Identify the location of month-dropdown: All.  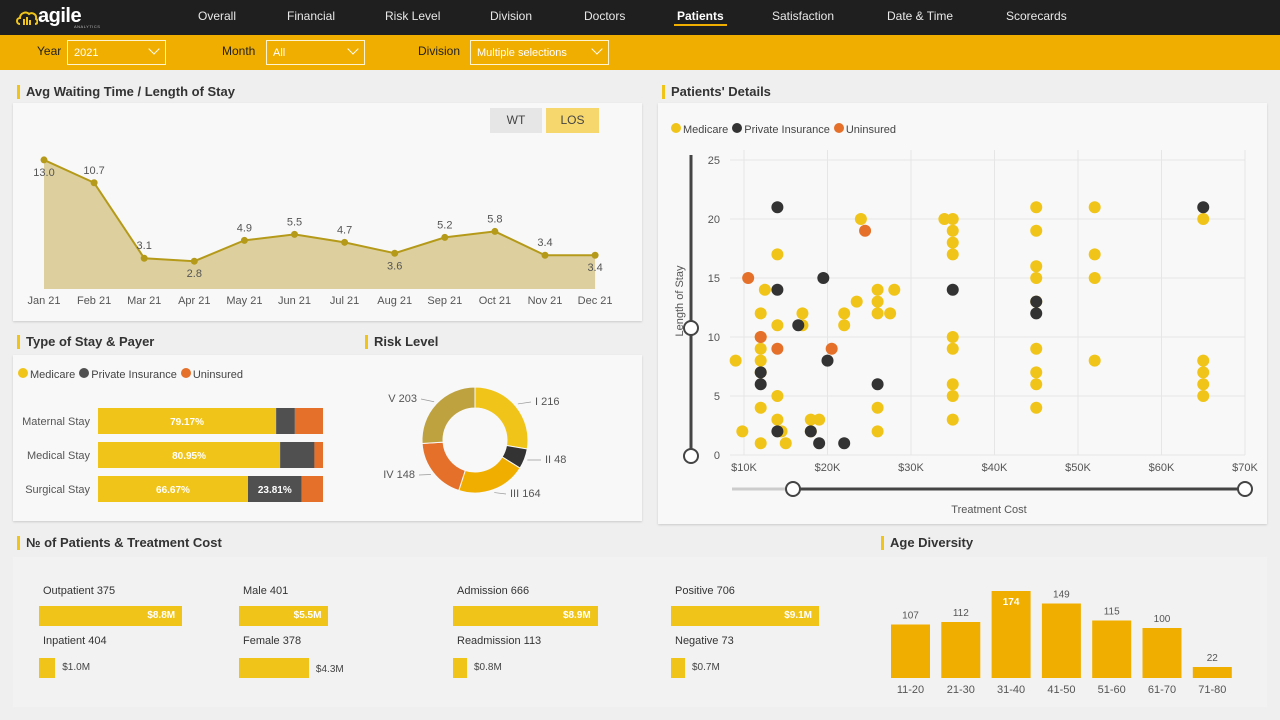
(315, 52).